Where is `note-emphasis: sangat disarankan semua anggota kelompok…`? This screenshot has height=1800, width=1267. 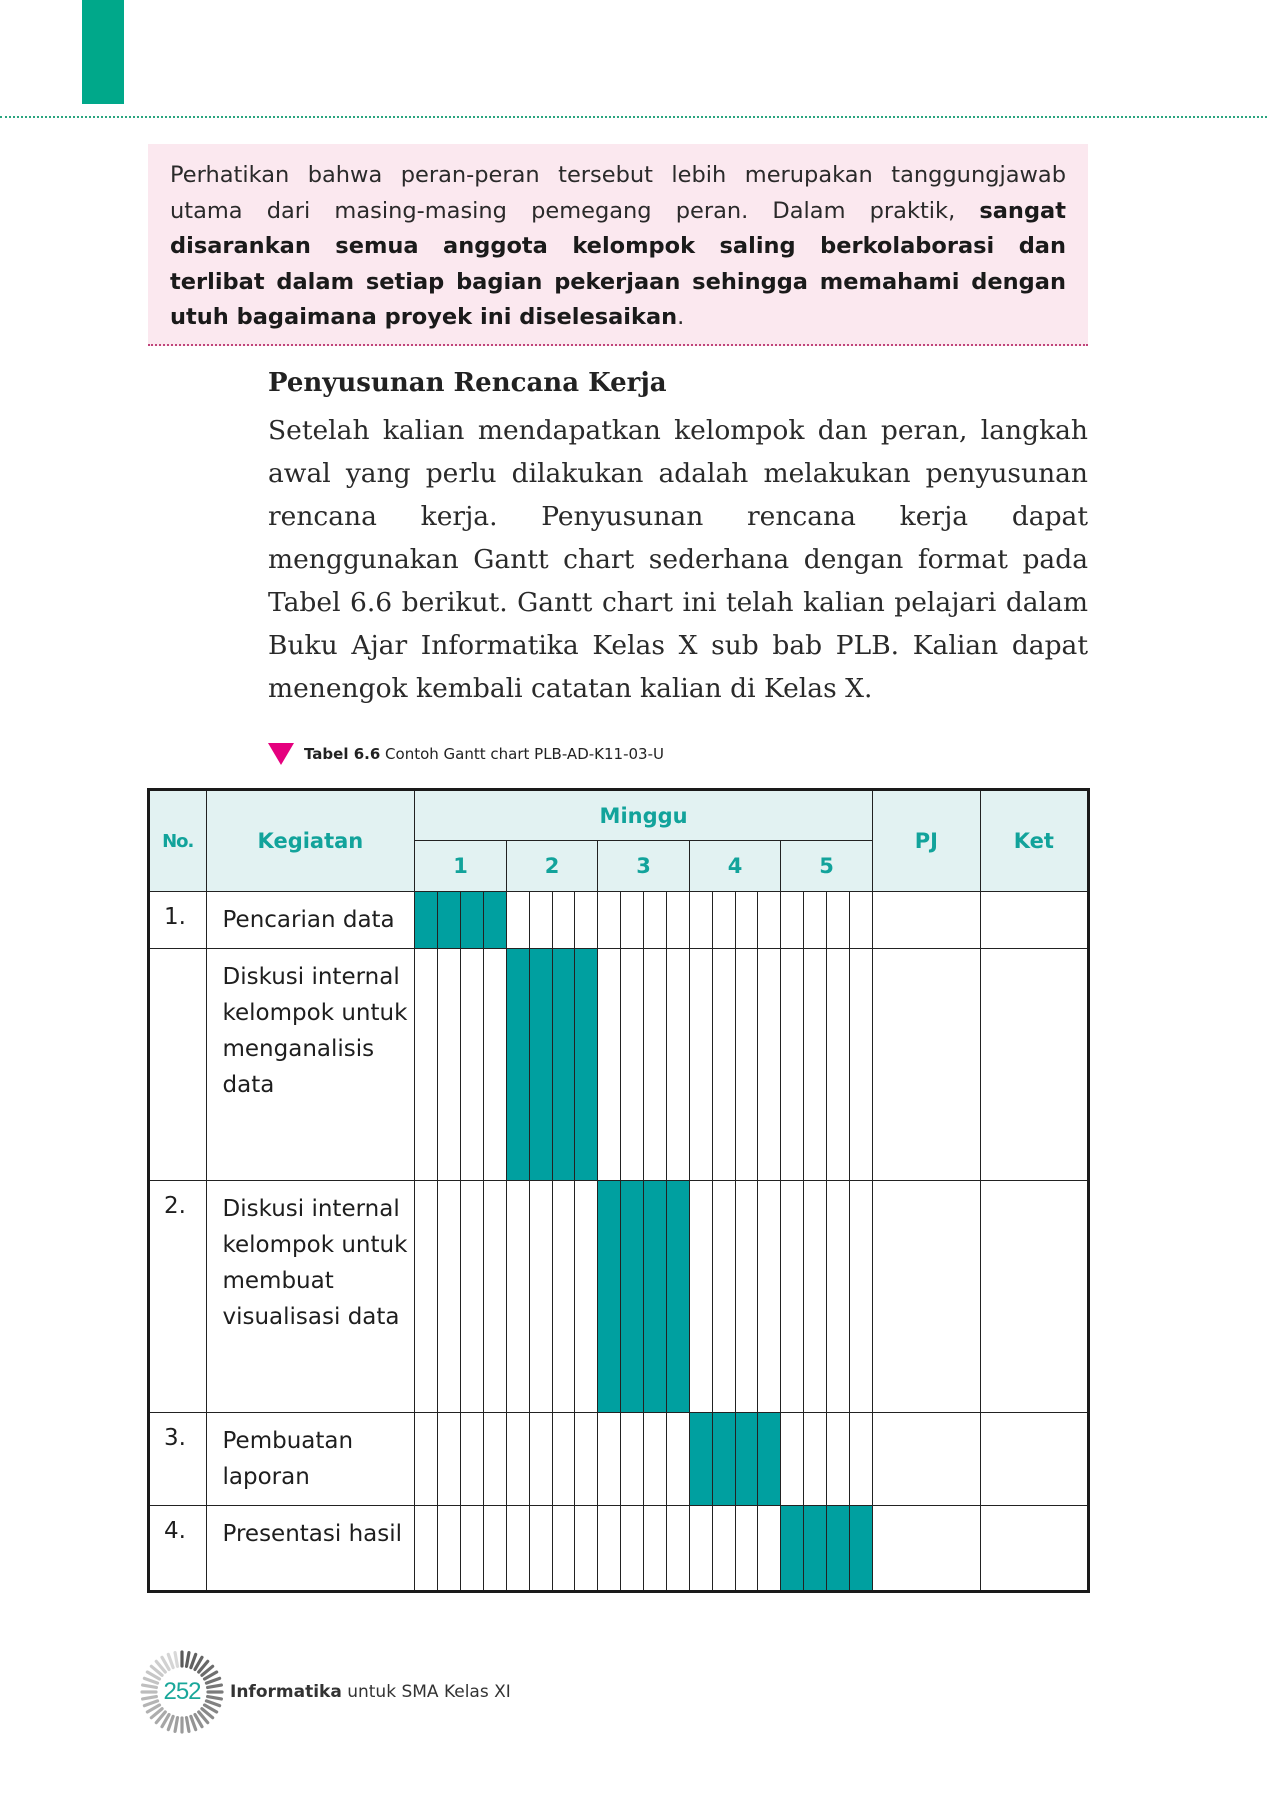
note-emphasis: sangat disarankan semua anggota kelompok… is located at coordinates (618, 264).